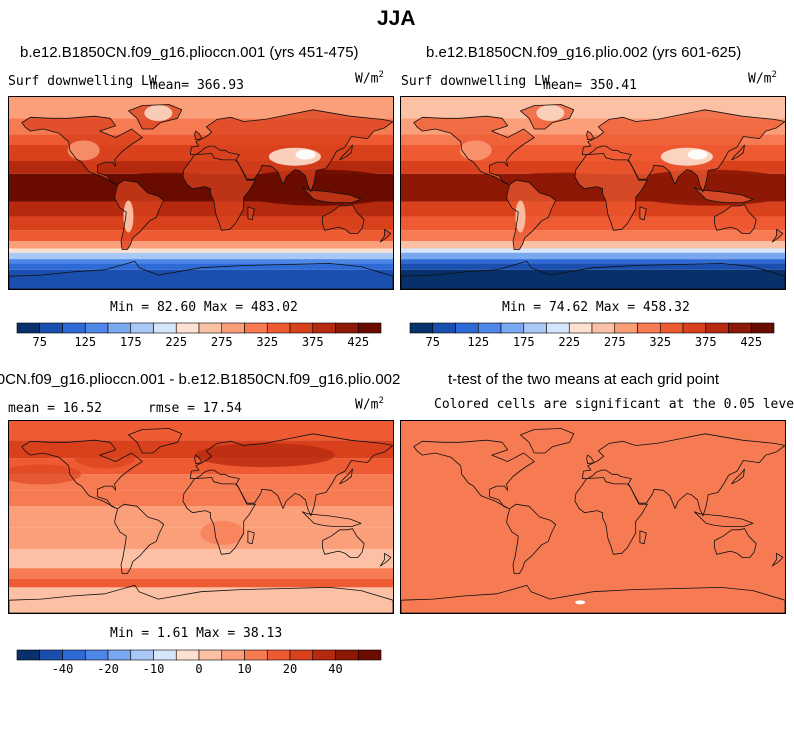 This screenshot has height=733, width=794. I want to click on diff-canada-max, so click(105, 458).